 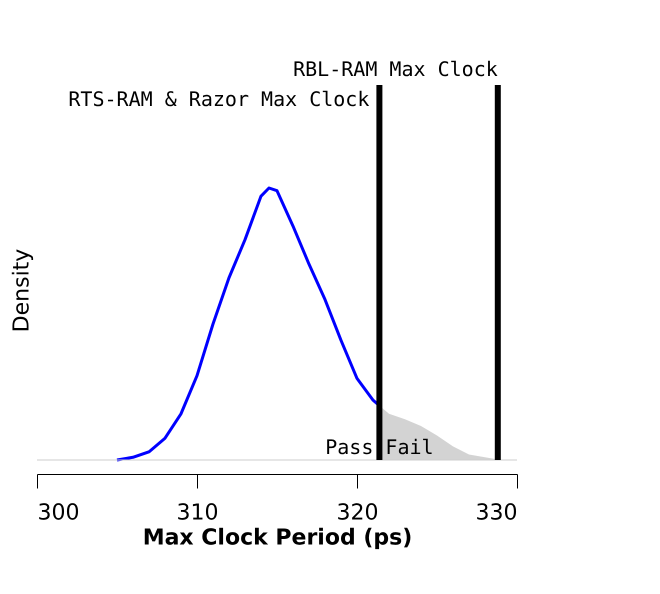 What do you see at coordinates (497, 513) in the screenshot?
I see `x-tick-label: 330` at bounding box center [497, 513].